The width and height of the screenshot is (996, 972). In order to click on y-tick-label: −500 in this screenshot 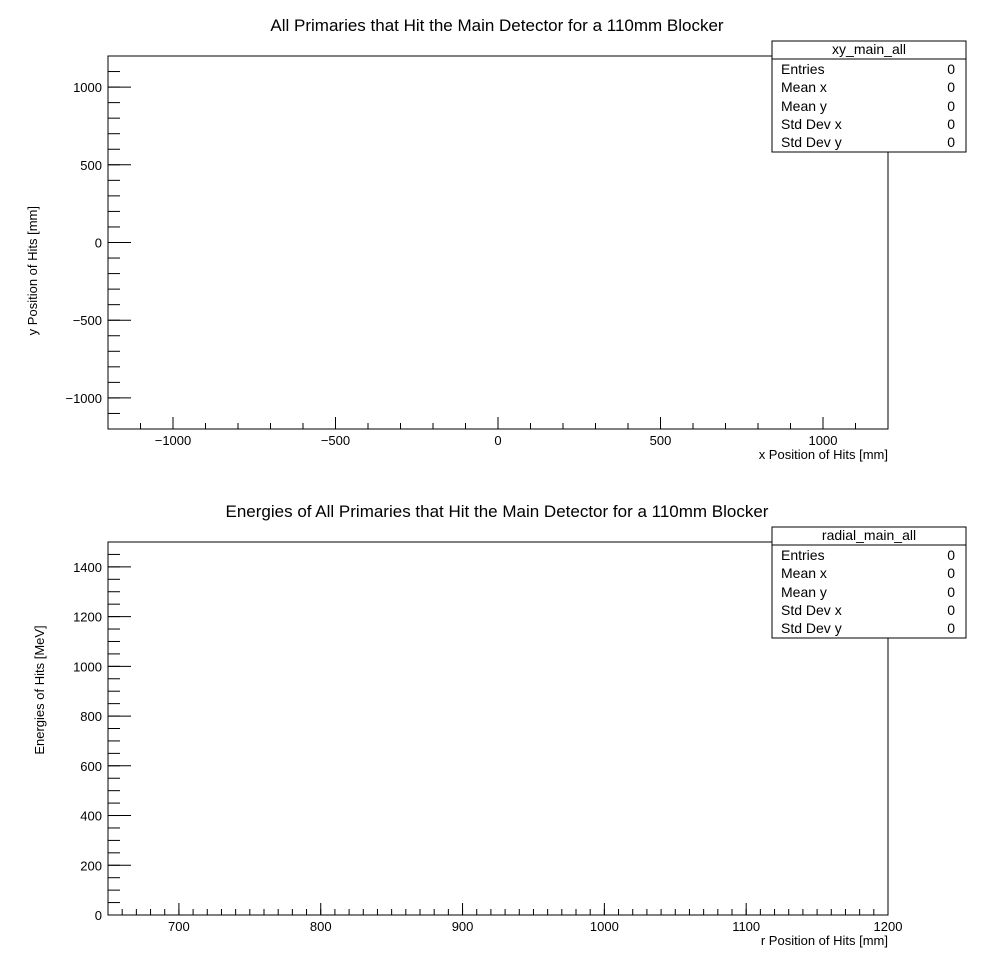, I will do `click(87, 320)`.